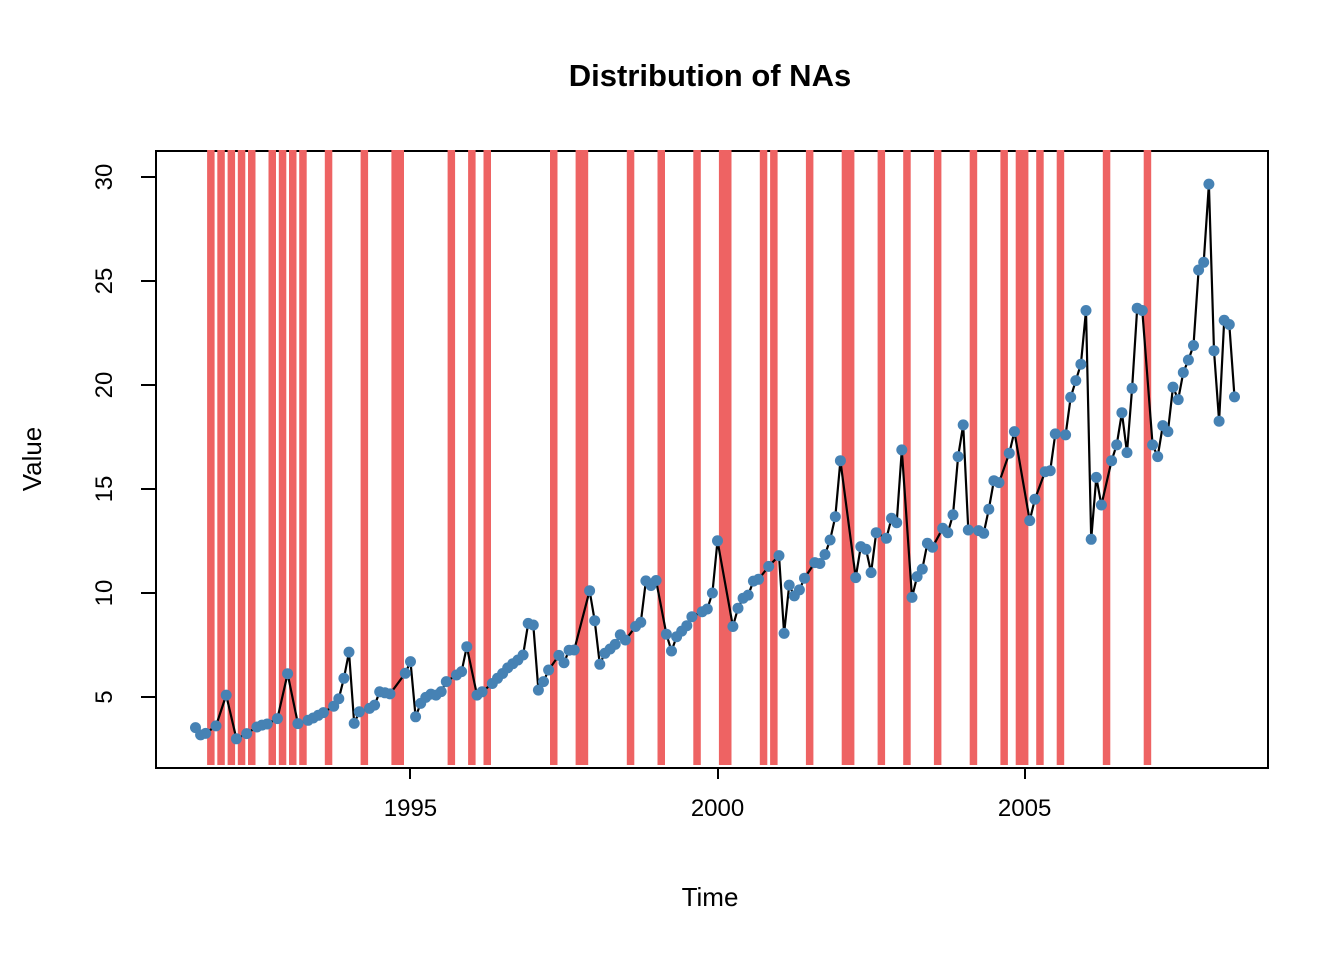 The image size is (1344, 960). I want to click on x-tick-label: 1995, so click(410, 808).